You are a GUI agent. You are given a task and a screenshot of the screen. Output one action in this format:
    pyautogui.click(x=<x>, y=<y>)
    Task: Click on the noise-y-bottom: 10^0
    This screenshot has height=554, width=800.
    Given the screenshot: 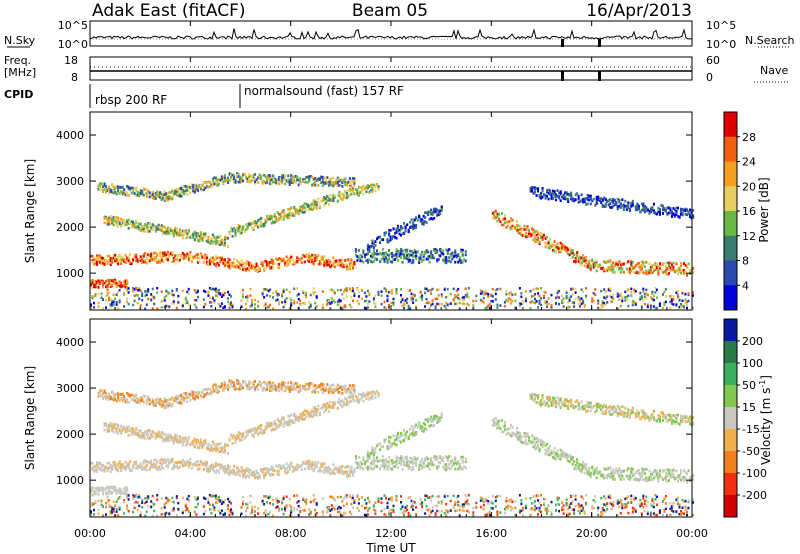 What is the action you would take?
    pyautogui.click(x=73, y=44)
    